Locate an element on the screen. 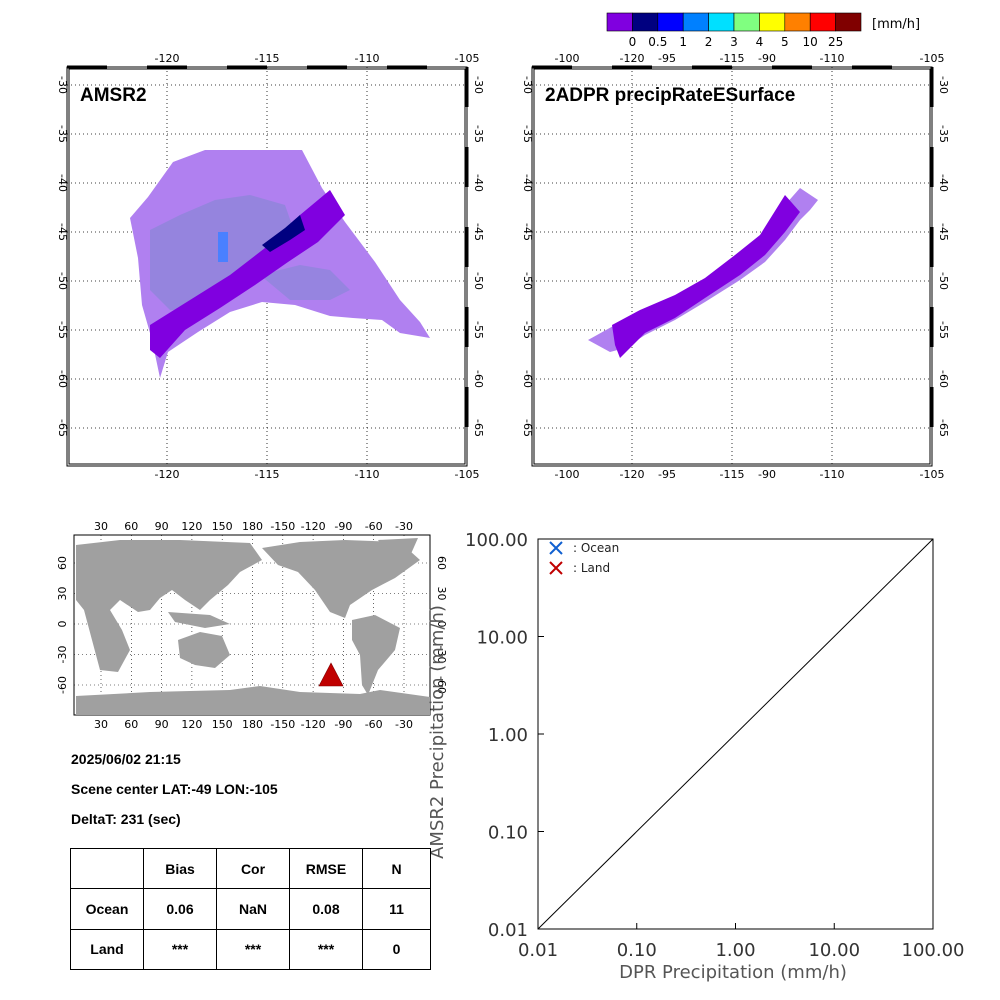 This screenshot has height=1000, width=1000. stats-row-ocean: Ocean 0.06 NaN 0.08 11 is located at coordinates (250, 909).